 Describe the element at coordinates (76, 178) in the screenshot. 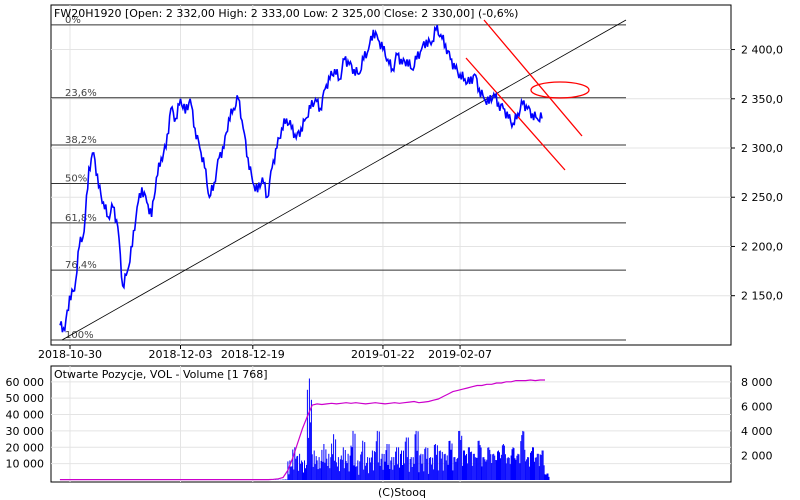

I see `fibonacci-label: 50%` at that location.